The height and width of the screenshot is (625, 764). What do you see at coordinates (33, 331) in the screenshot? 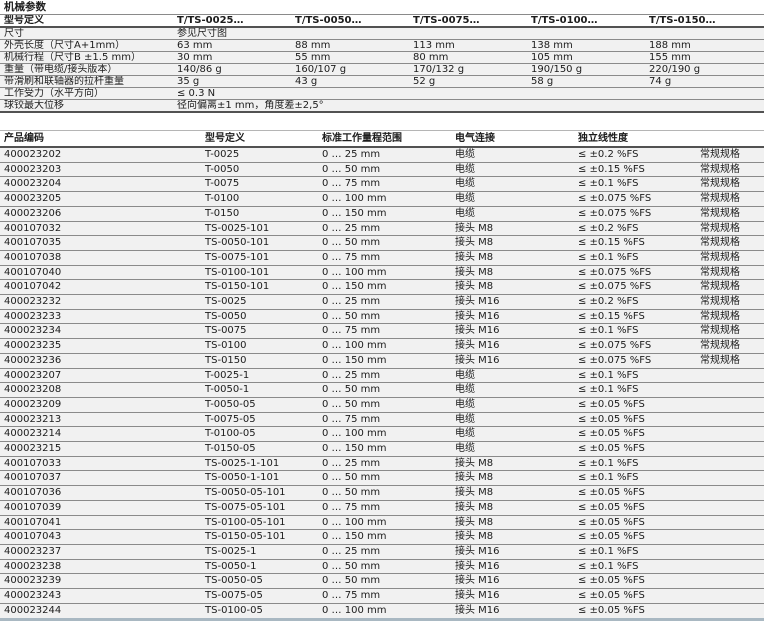
I see `product-code-cell: 400023234` at bounding box center [33, 331].